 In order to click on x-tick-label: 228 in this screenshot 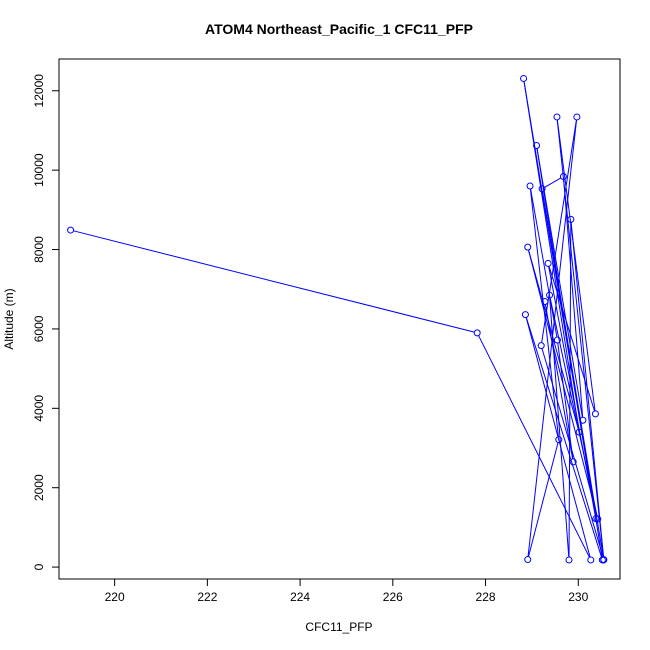, I will do `click(486, 597)`.